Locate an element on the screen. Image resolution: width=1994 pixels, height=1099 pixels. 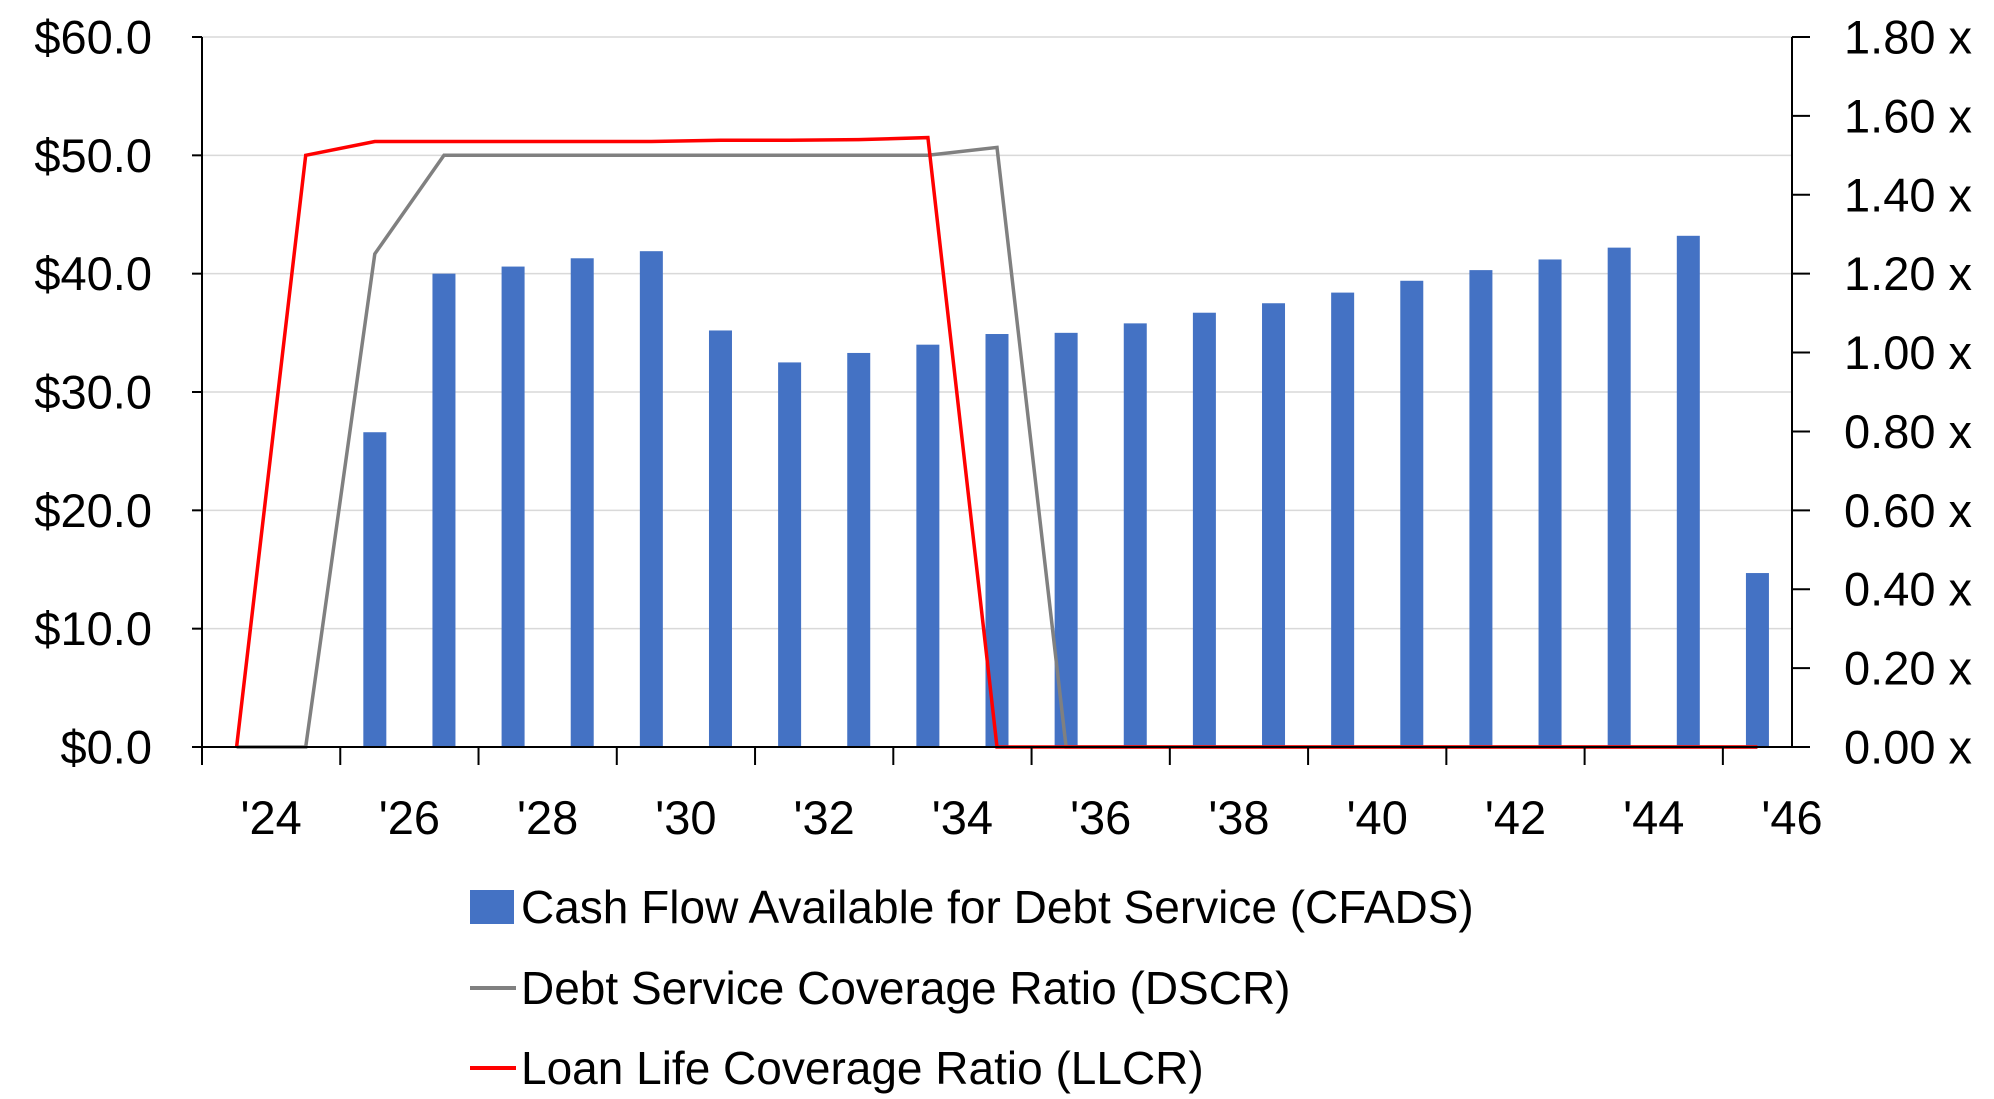
left-tick-label: $60.0 is located at coordinates (93, 37).